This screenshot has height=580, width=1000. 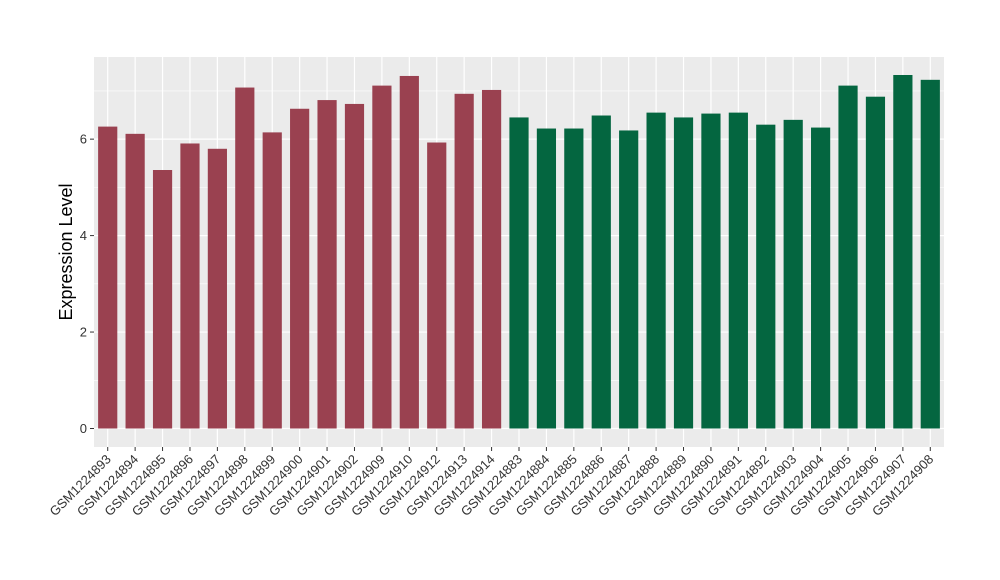 What do you see at coordinates (83, 428) in the screenshot?
I see `y-tick-label: 0` at bounding box center [83, 428].